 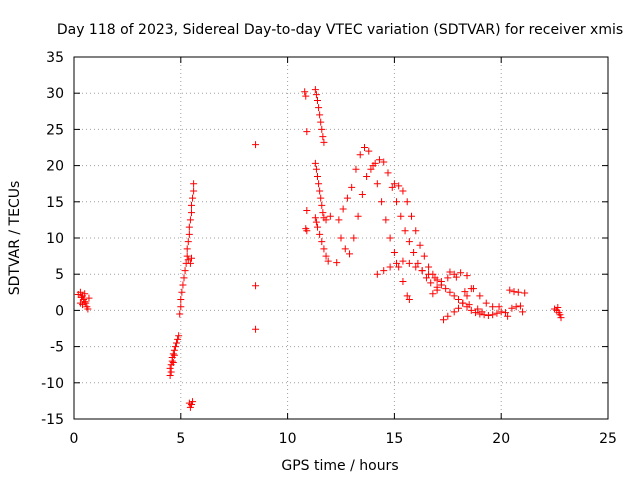 I want to click on series-isolated-8h, so click(x=256, y=237).